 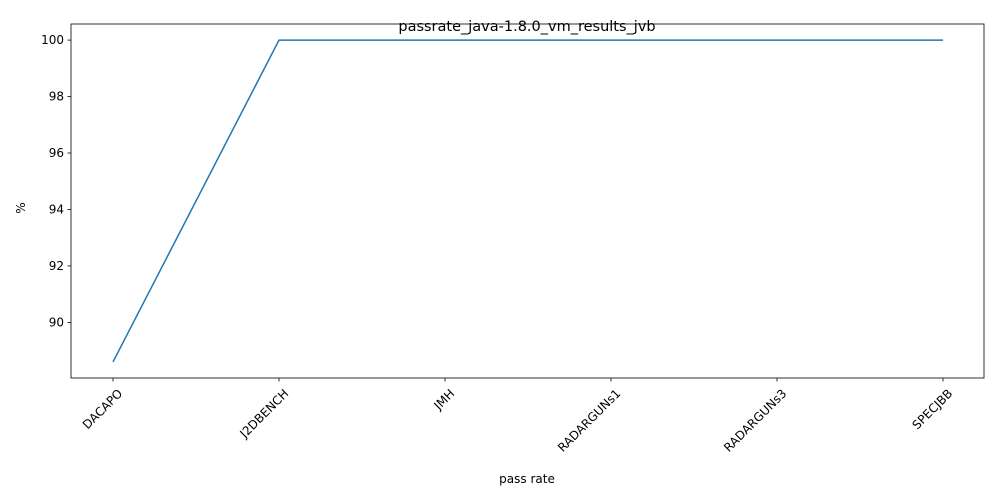 I want to click on x-axis-label: pass rate, so click(x=527, y=479).